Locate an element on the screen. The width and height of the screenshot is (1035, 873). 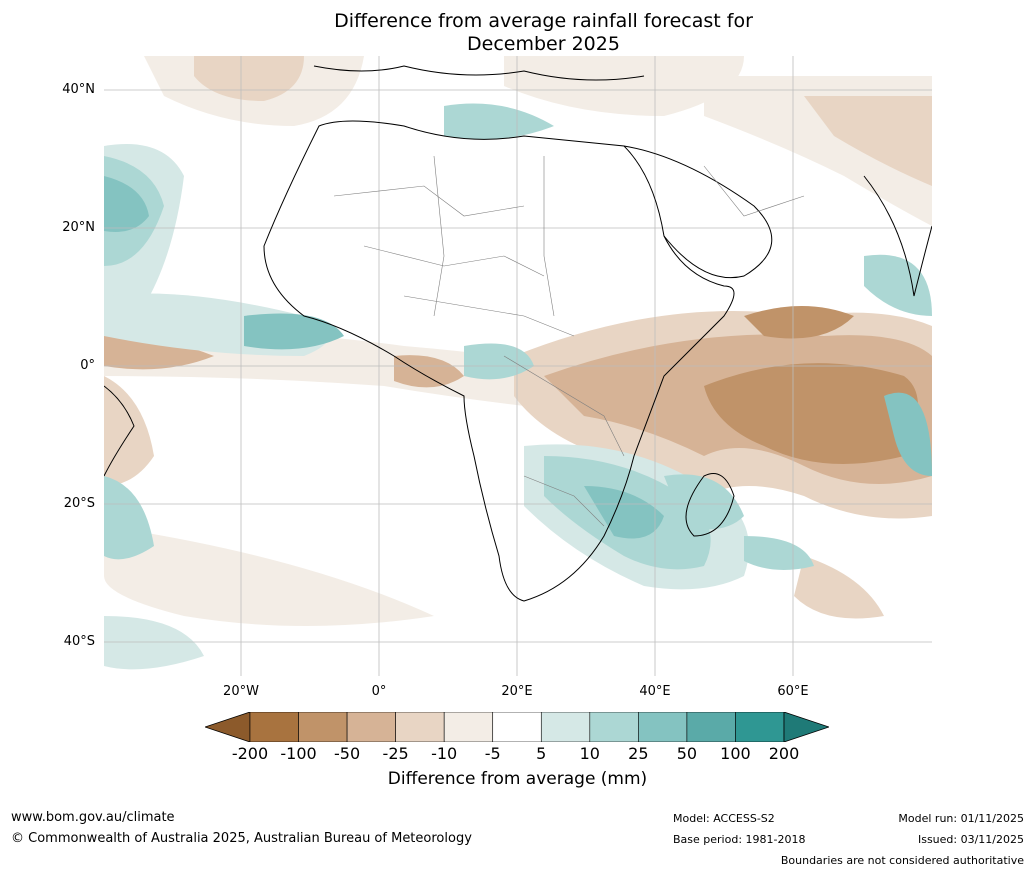
lon-label-0: 0° is located at coordinates (379, 691).